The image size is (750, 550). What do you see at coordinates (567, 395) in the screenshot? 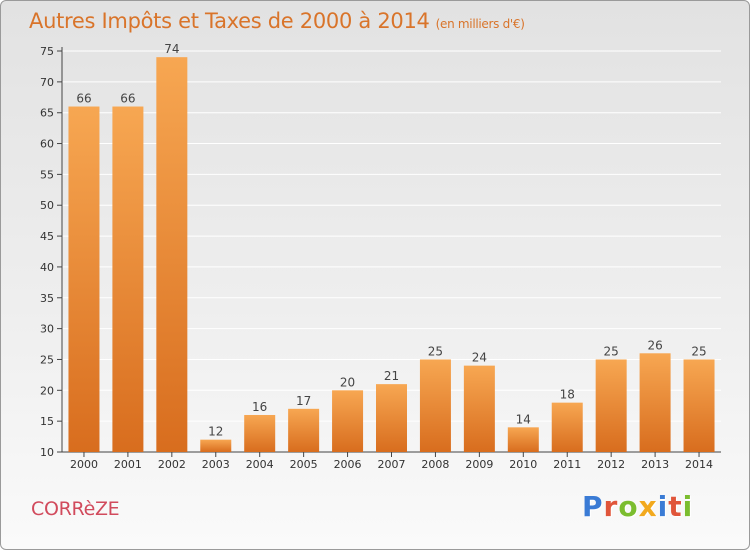
I see `data-label: 18` at bounding box center [567, 395].